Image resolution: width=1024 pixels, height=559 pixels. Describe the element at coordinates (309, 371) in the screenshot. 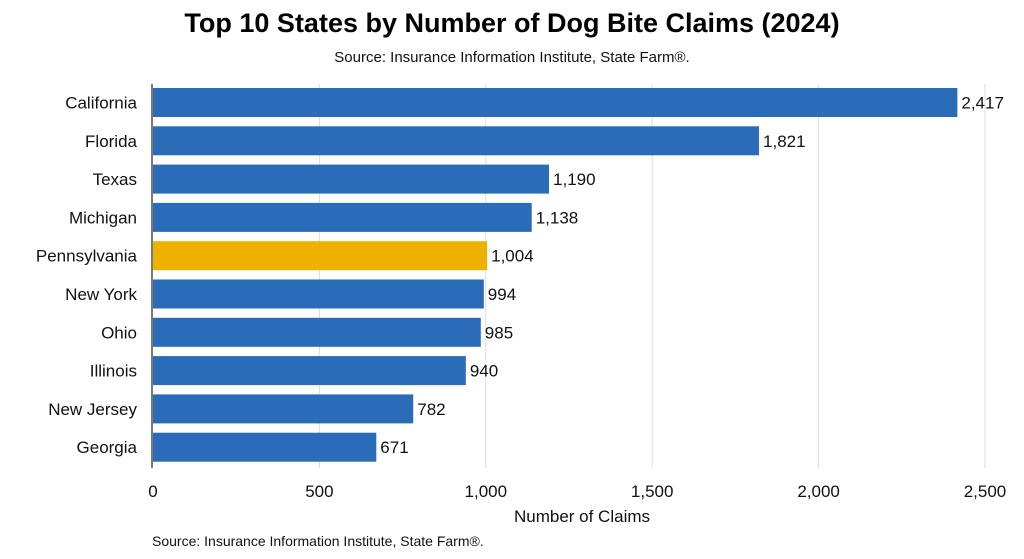

I see `bar-illinois` at that location.